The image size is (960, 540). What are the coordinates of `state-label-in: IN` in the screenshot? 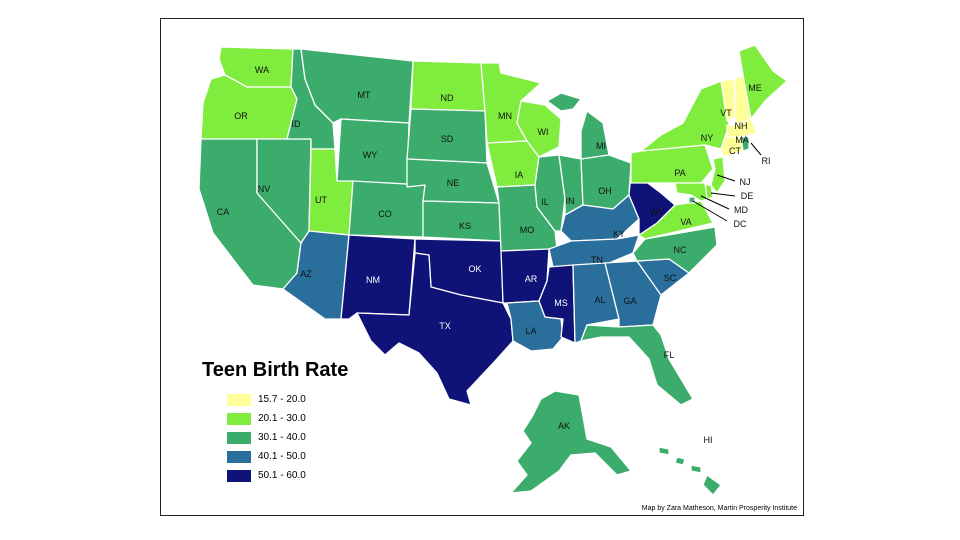 It's located at (570, 201).